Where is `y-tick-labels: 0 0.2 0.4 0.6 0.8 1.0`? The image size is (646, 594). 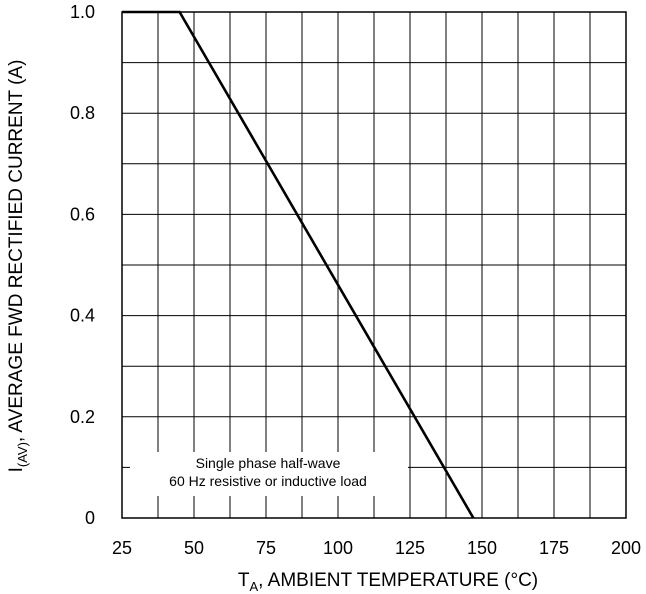 y-tick-labels: 0 0.2 0.4 0.6 0.8 1.0 is located at coordinates (82, 265).